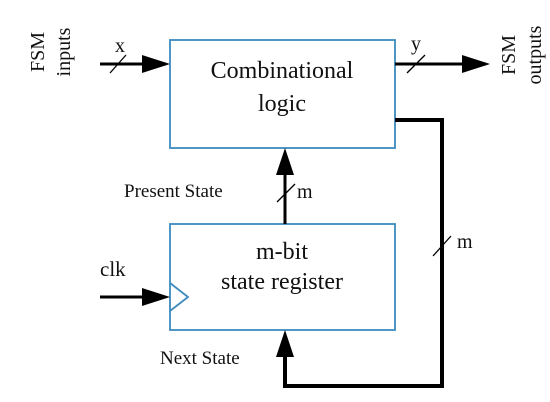  What do you see at coordinates (113, 269) in the screenshot?
I see `clk-label: clk` at bounding box center [113, 269].